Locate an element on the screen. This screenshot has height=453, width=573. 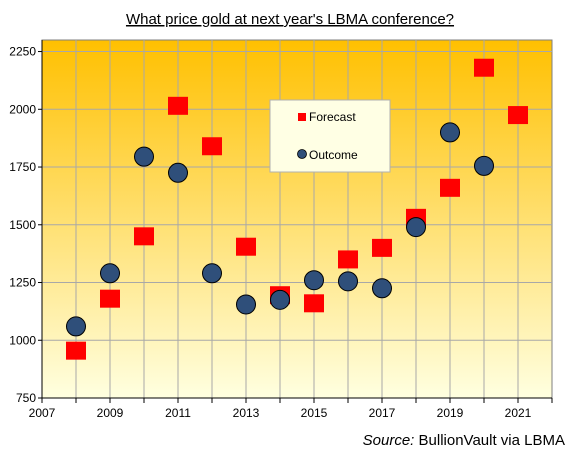
legend-box is located at coordinates (330, 136).